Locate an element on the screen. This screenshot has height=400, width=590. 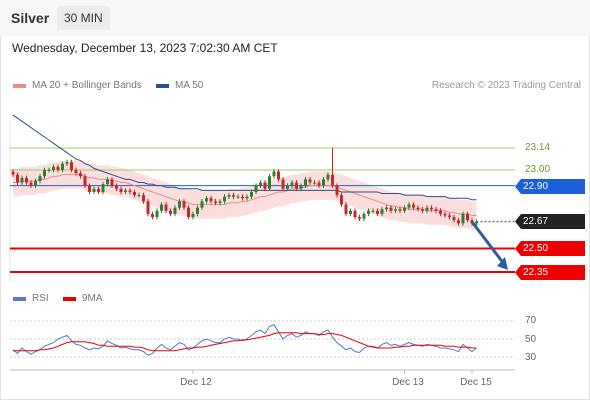
rsi-swatch is located at coordinates (19, 298).